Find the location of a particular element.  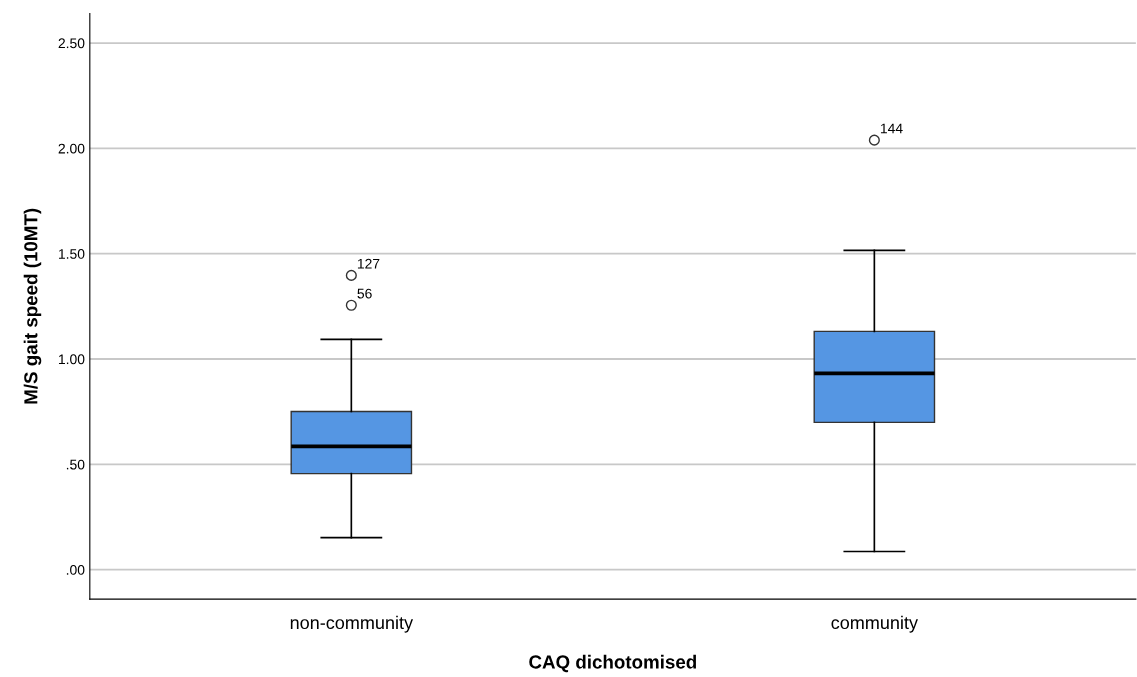

y-tick-label: .50 is located at coordinates (75, 464).